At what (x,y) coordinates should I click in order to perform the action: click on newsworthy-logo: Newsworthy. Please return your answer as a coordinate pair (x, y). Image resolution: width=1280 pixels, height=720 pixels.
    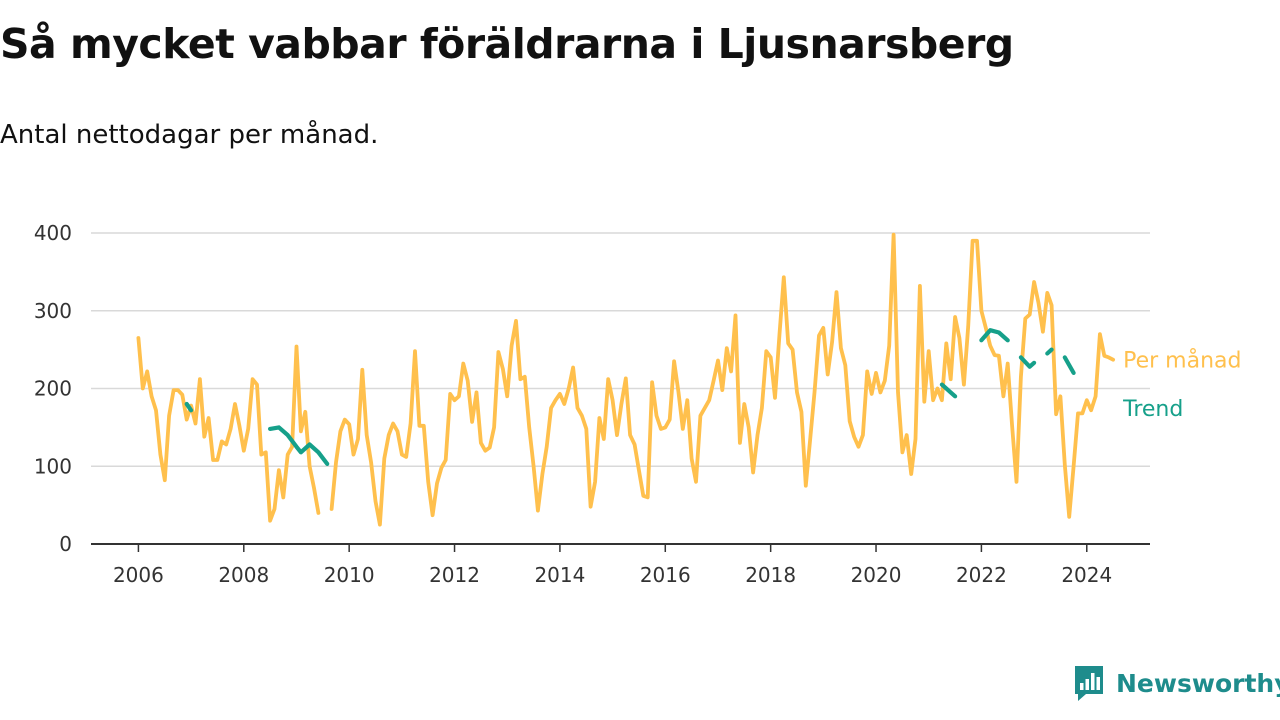
    Looking at the image, I should click on (1176, 683).